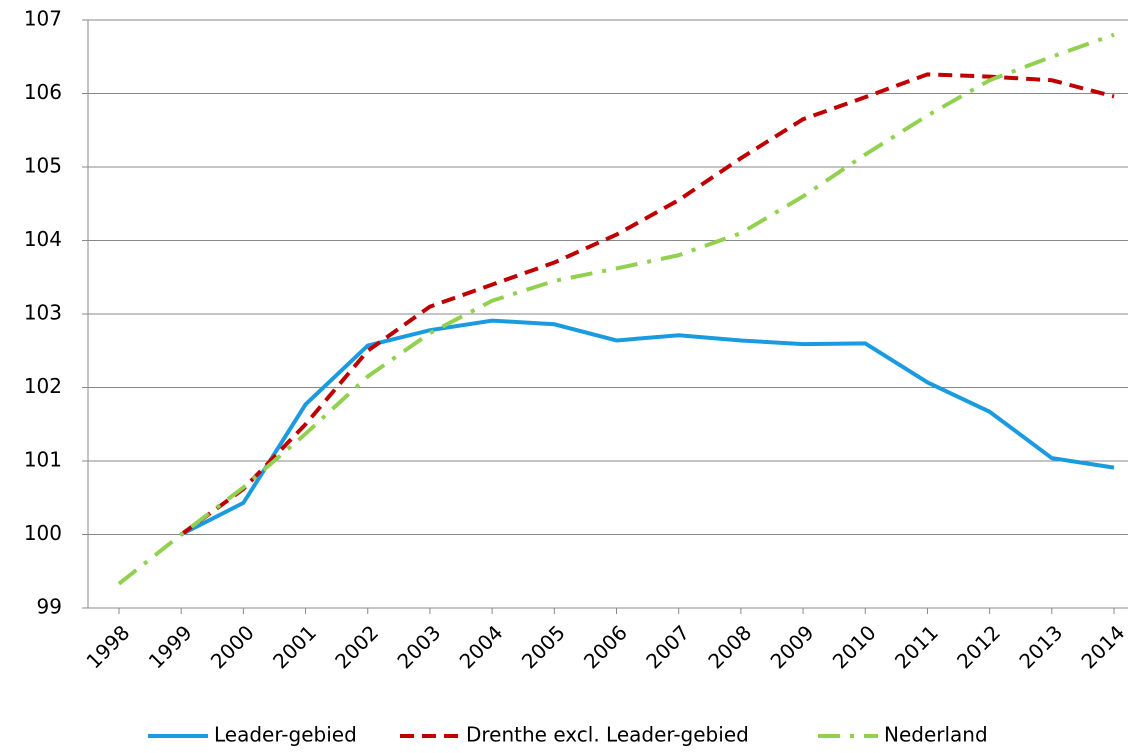 This screenshot has height=753, width=1130. What do you see at coordinates (43, 533) in the screenshot?
I see `y-tick-label: 100` at bounding box center [43, 533].